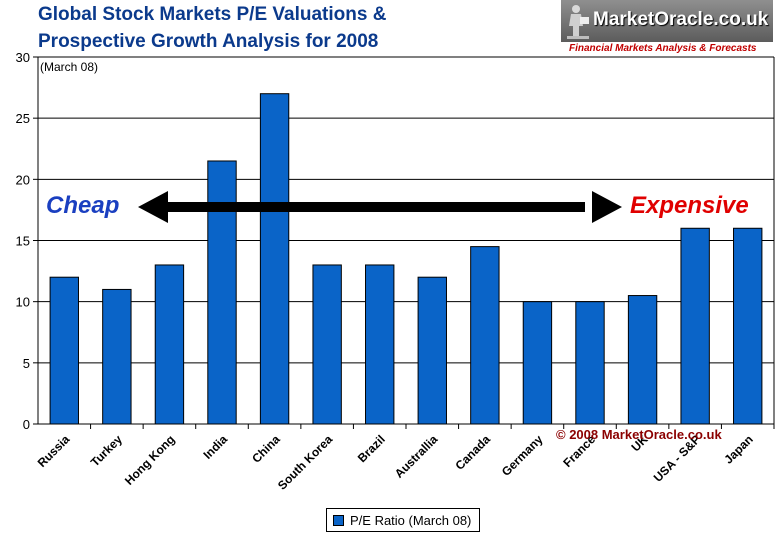 The image size is (780, 535). What do you see at coordinates (578, 22) in the screenshot?
I see `reading-figure-icon` at bounding box center [578, 22].